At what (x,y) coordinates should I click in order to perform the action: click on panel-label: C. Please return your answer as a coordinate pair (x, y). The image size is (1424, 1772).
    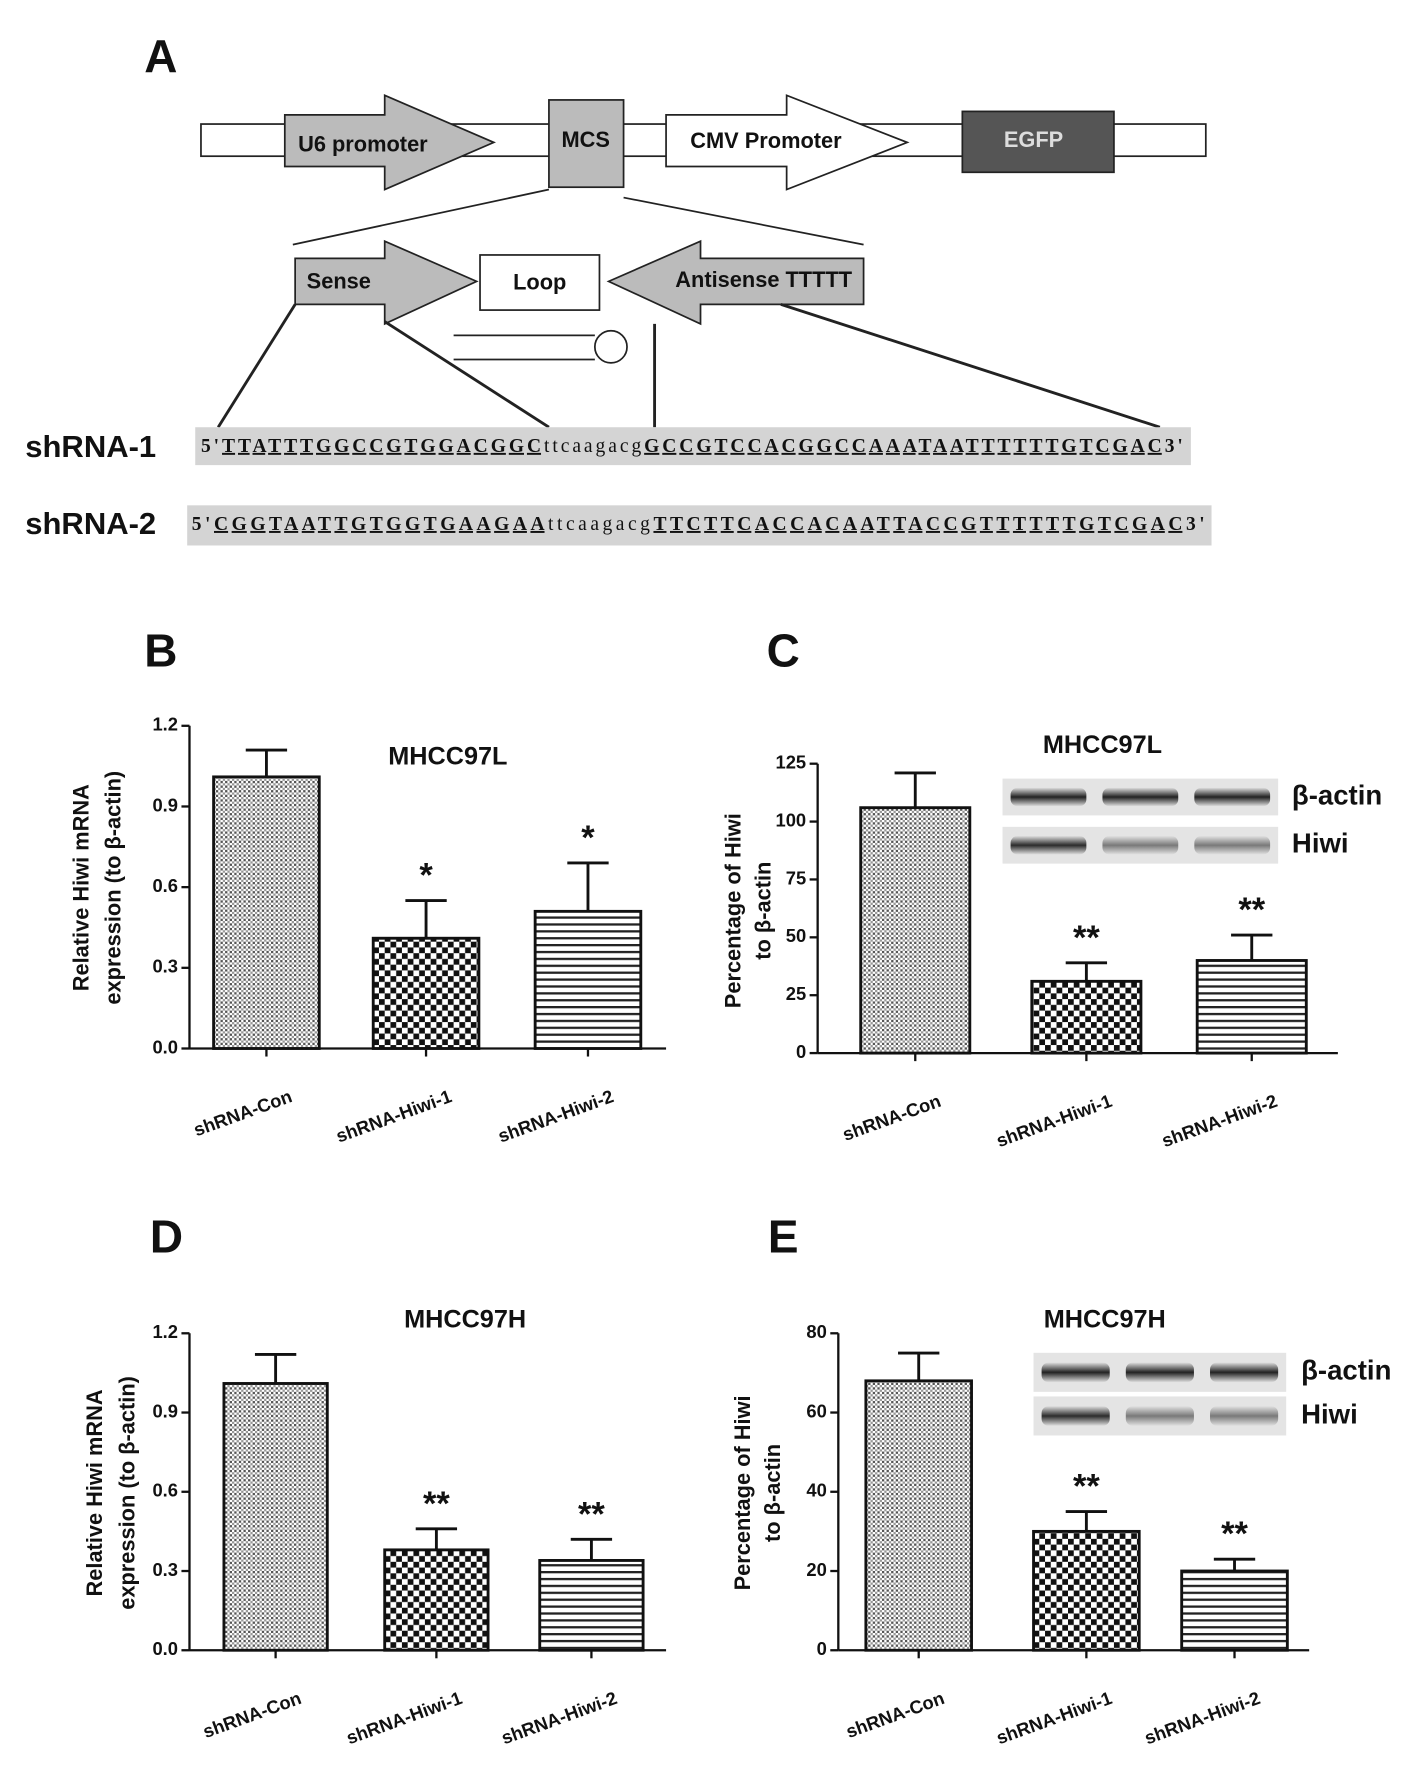
    Looking at the image, I should click on (783, 651).